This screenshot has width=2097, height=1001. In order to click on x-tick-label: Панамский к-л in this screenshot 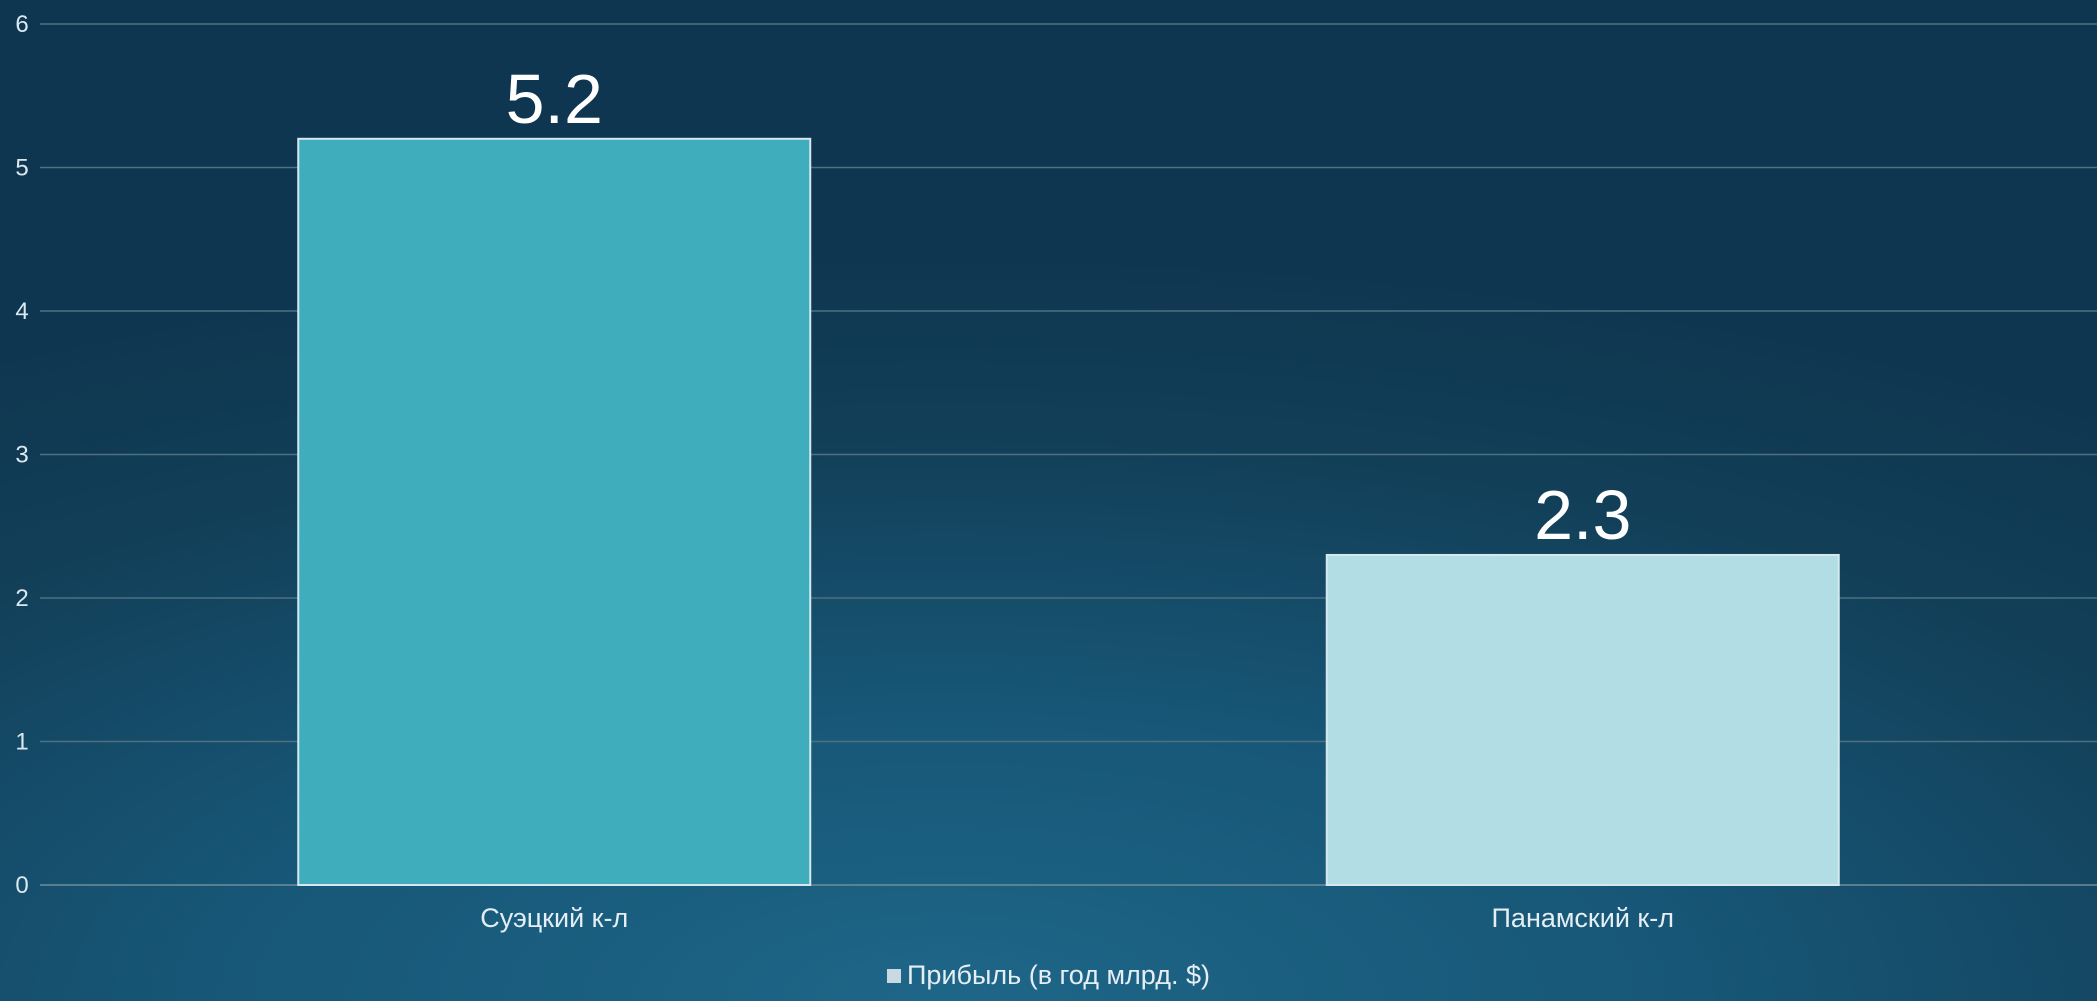, I will do `click(1583, 918)`.